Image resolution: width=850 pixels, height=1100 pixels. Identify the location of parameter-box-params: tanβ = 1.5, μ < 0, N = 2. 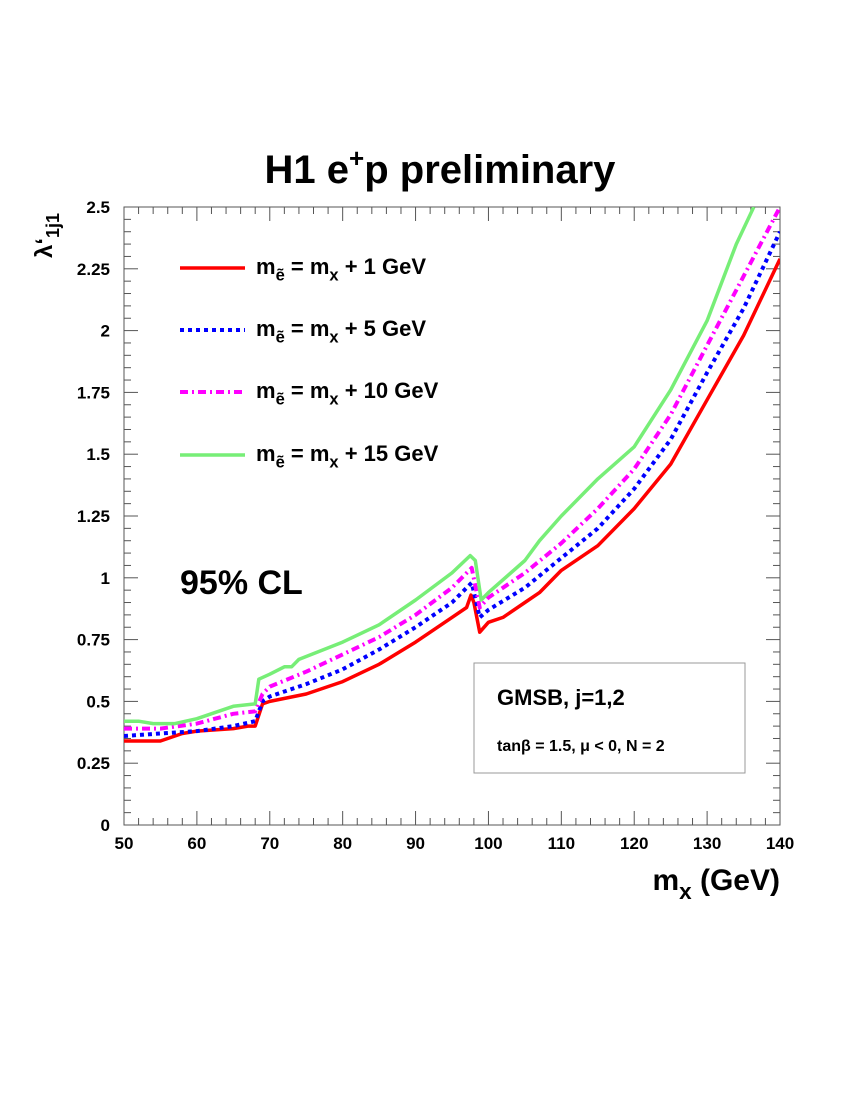
(581, 746).